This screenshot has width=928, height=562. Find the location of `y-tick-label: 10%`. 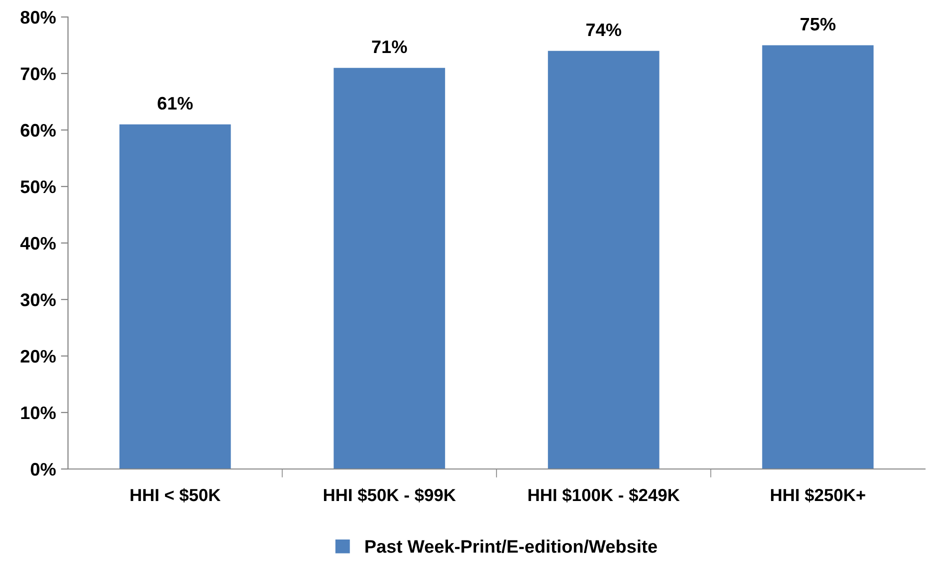

y-tick-label: 10% is located at coordinates (38, 413).